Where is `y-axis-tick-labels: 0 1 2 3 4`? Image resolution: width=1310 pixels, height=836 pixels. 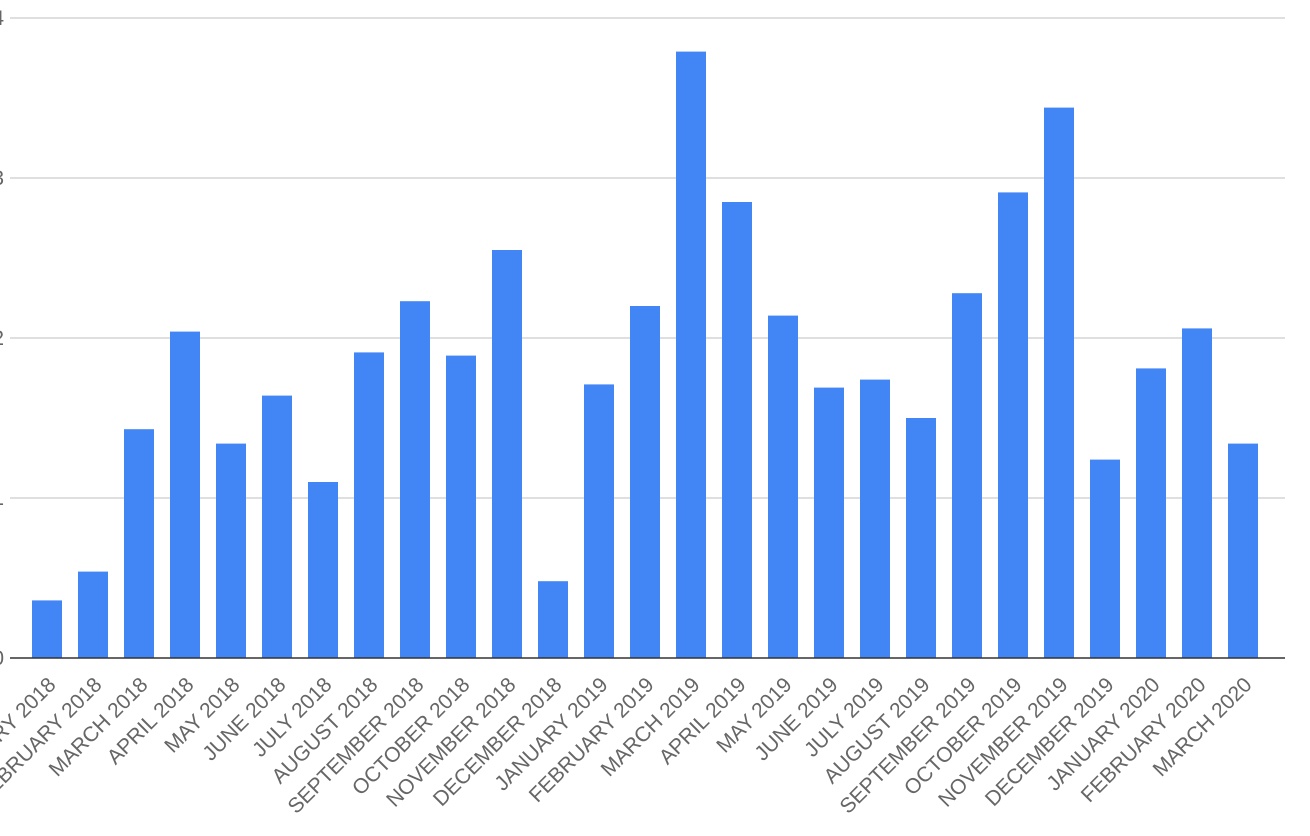 y-axis-tick-labels: 0 1 2 3 4 is located at coordinates (2, 338).